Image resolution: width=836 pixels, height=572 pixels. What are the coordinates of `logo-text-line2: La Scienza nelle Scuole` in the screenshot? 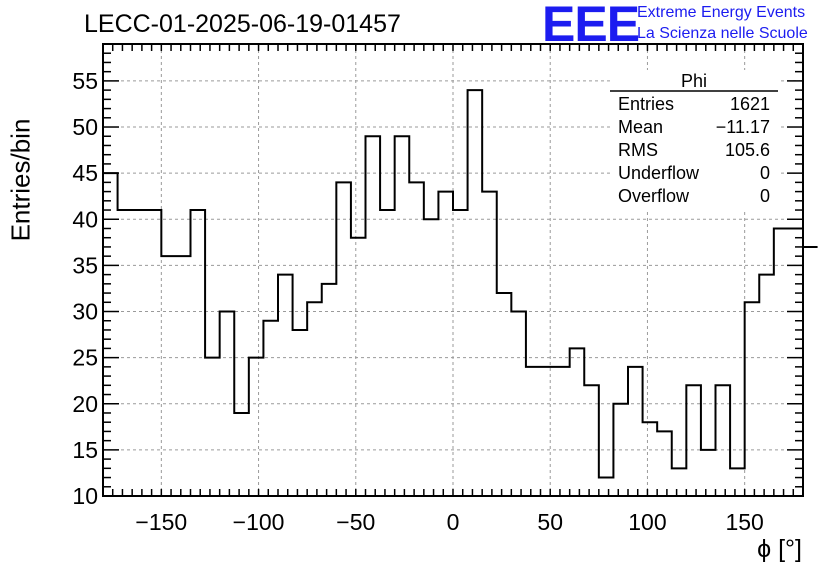 It's located at (722, 33).